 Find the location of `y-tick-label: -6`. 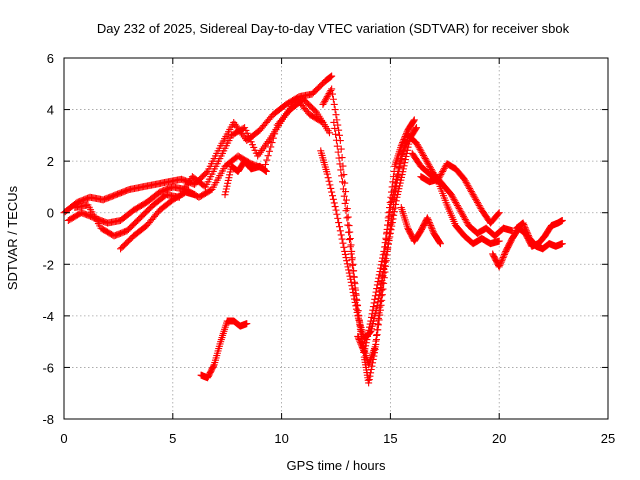

y-tick-label: -6 is located at coordinates (48, 367).